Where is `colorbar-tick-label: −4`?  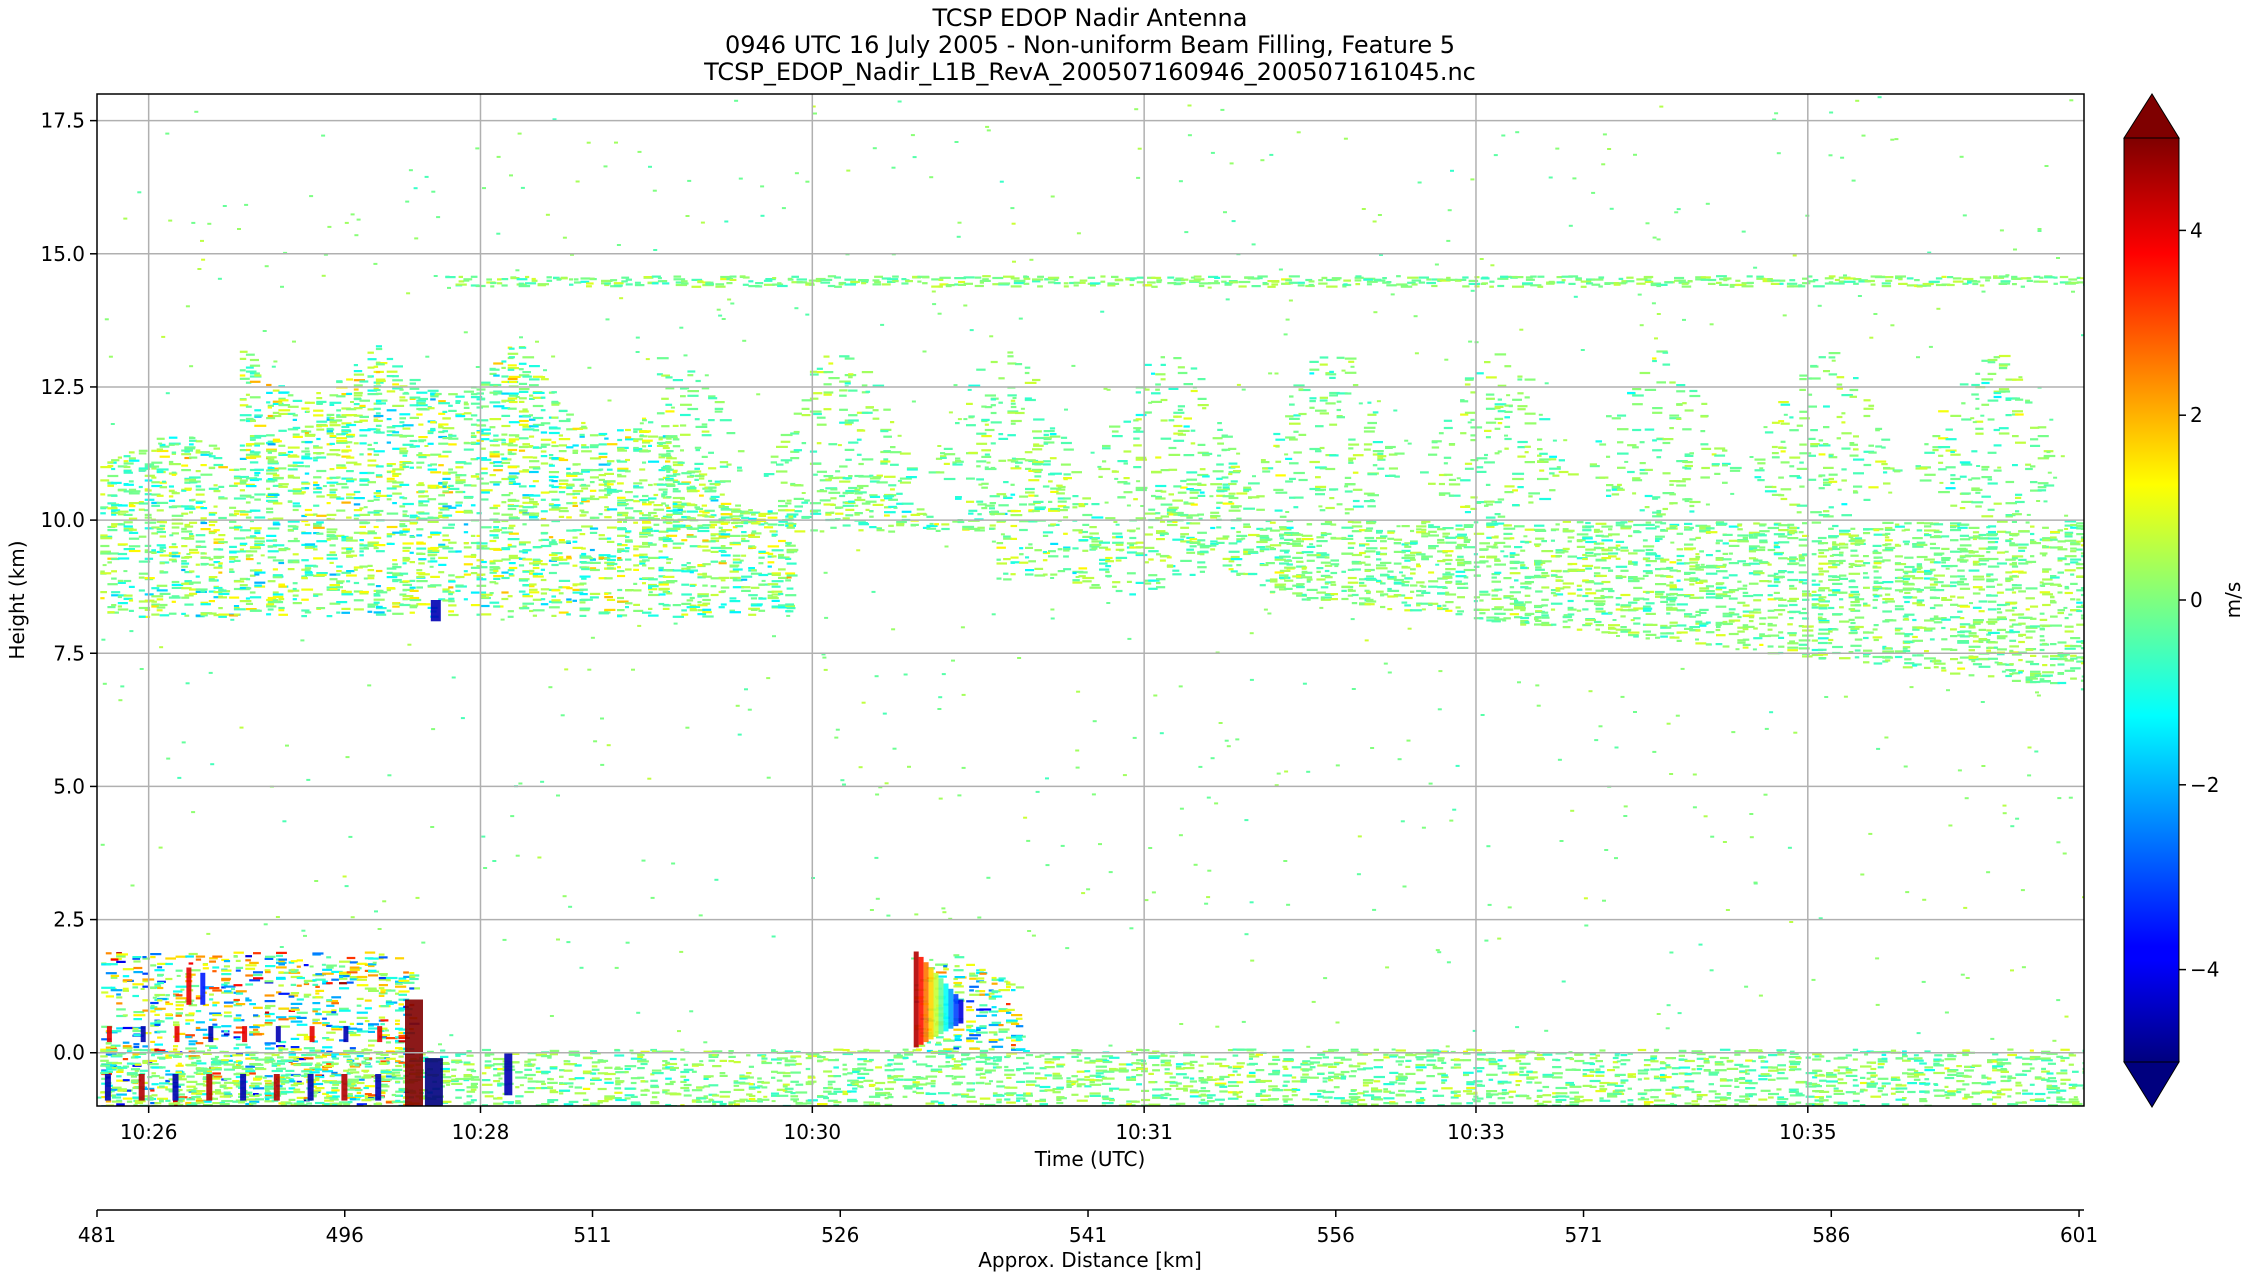 colorbar-tick-label: −4 is located at coordinates (2204, 970).